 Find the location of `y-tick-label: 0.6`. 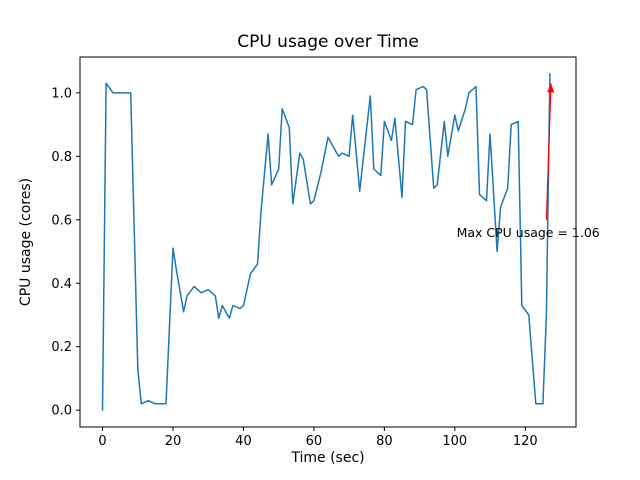

y-tick-label: 0.6 is located at coordinates (61, 220).